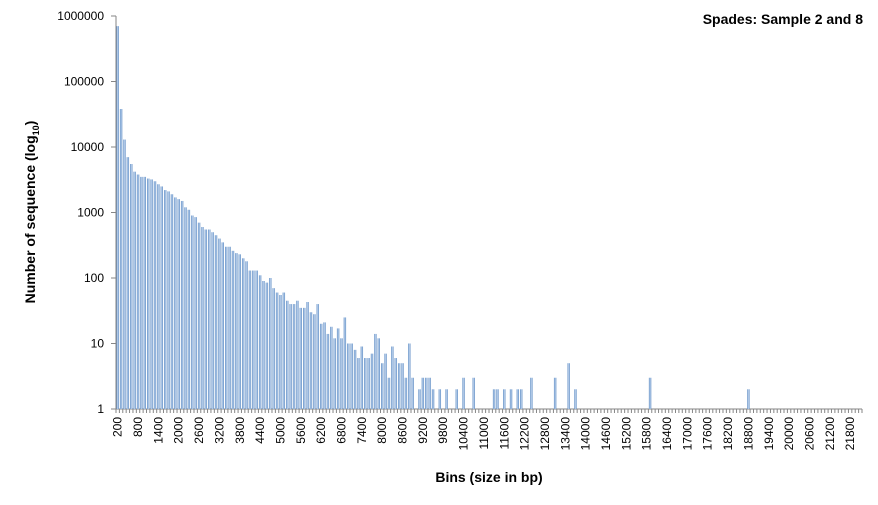 This screenshot has width=878, height=505. Describe the element at coordinates (783, 19) in the screenshot. I see `chart-title: Spades: Sample 2 and 8` at that location.